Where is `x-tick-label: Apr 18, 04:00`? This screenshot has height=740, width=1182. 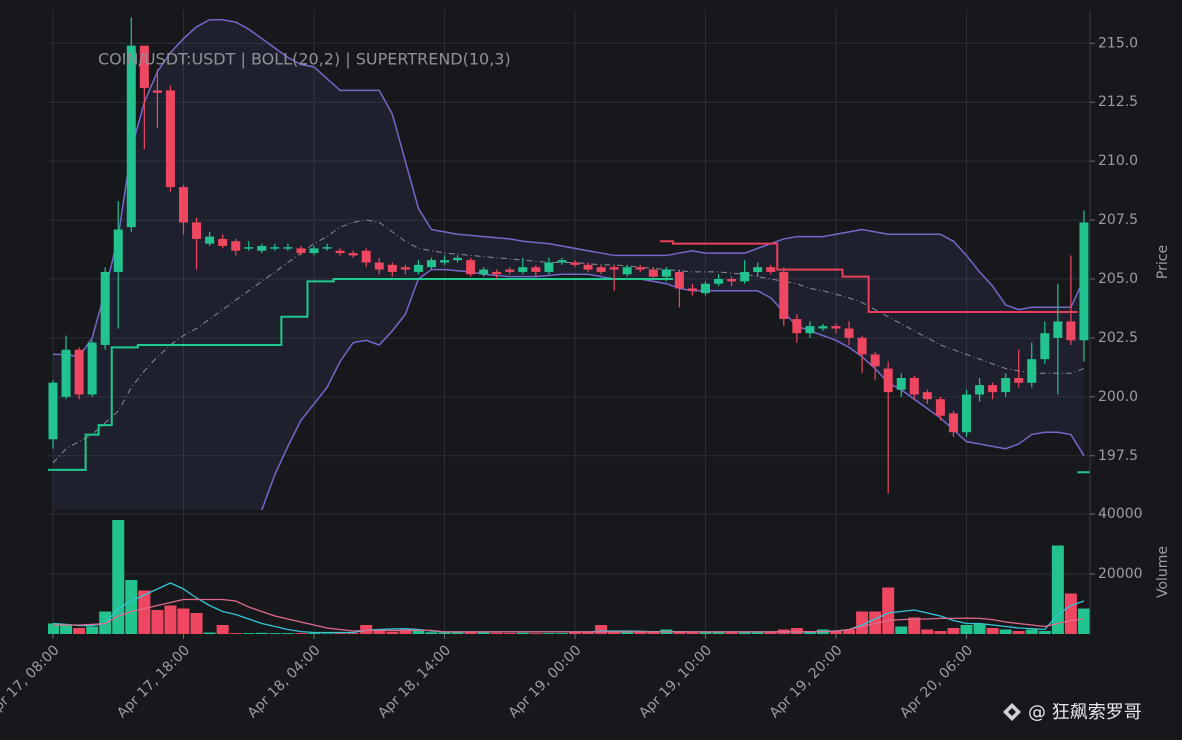
x-tick-label: Apr 18, 04:00 is located at coordinates (284, 681).